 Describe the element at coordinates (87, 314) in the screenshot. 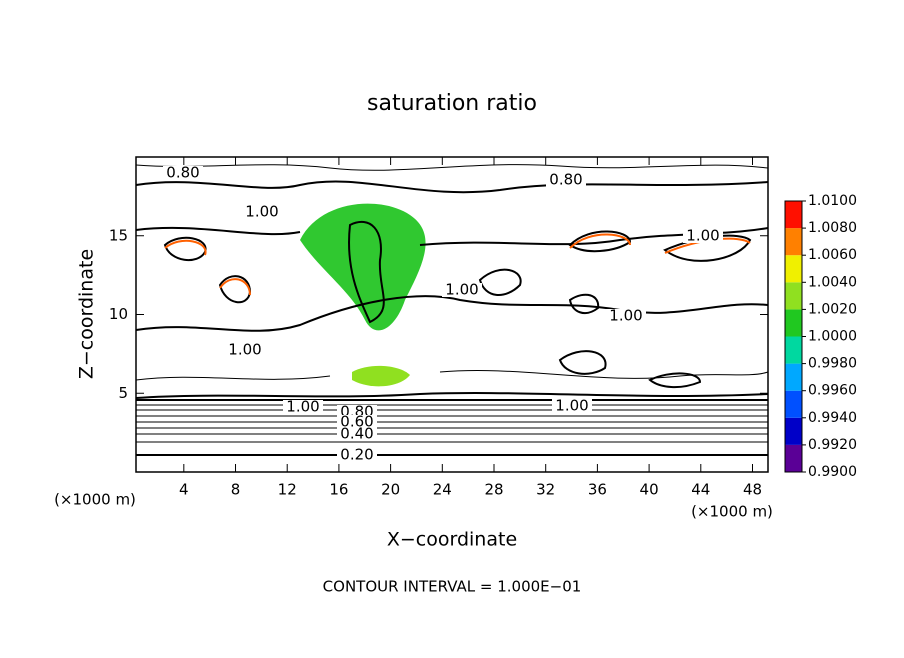

I see `y-axis-label: Z−coordinate` at that location.